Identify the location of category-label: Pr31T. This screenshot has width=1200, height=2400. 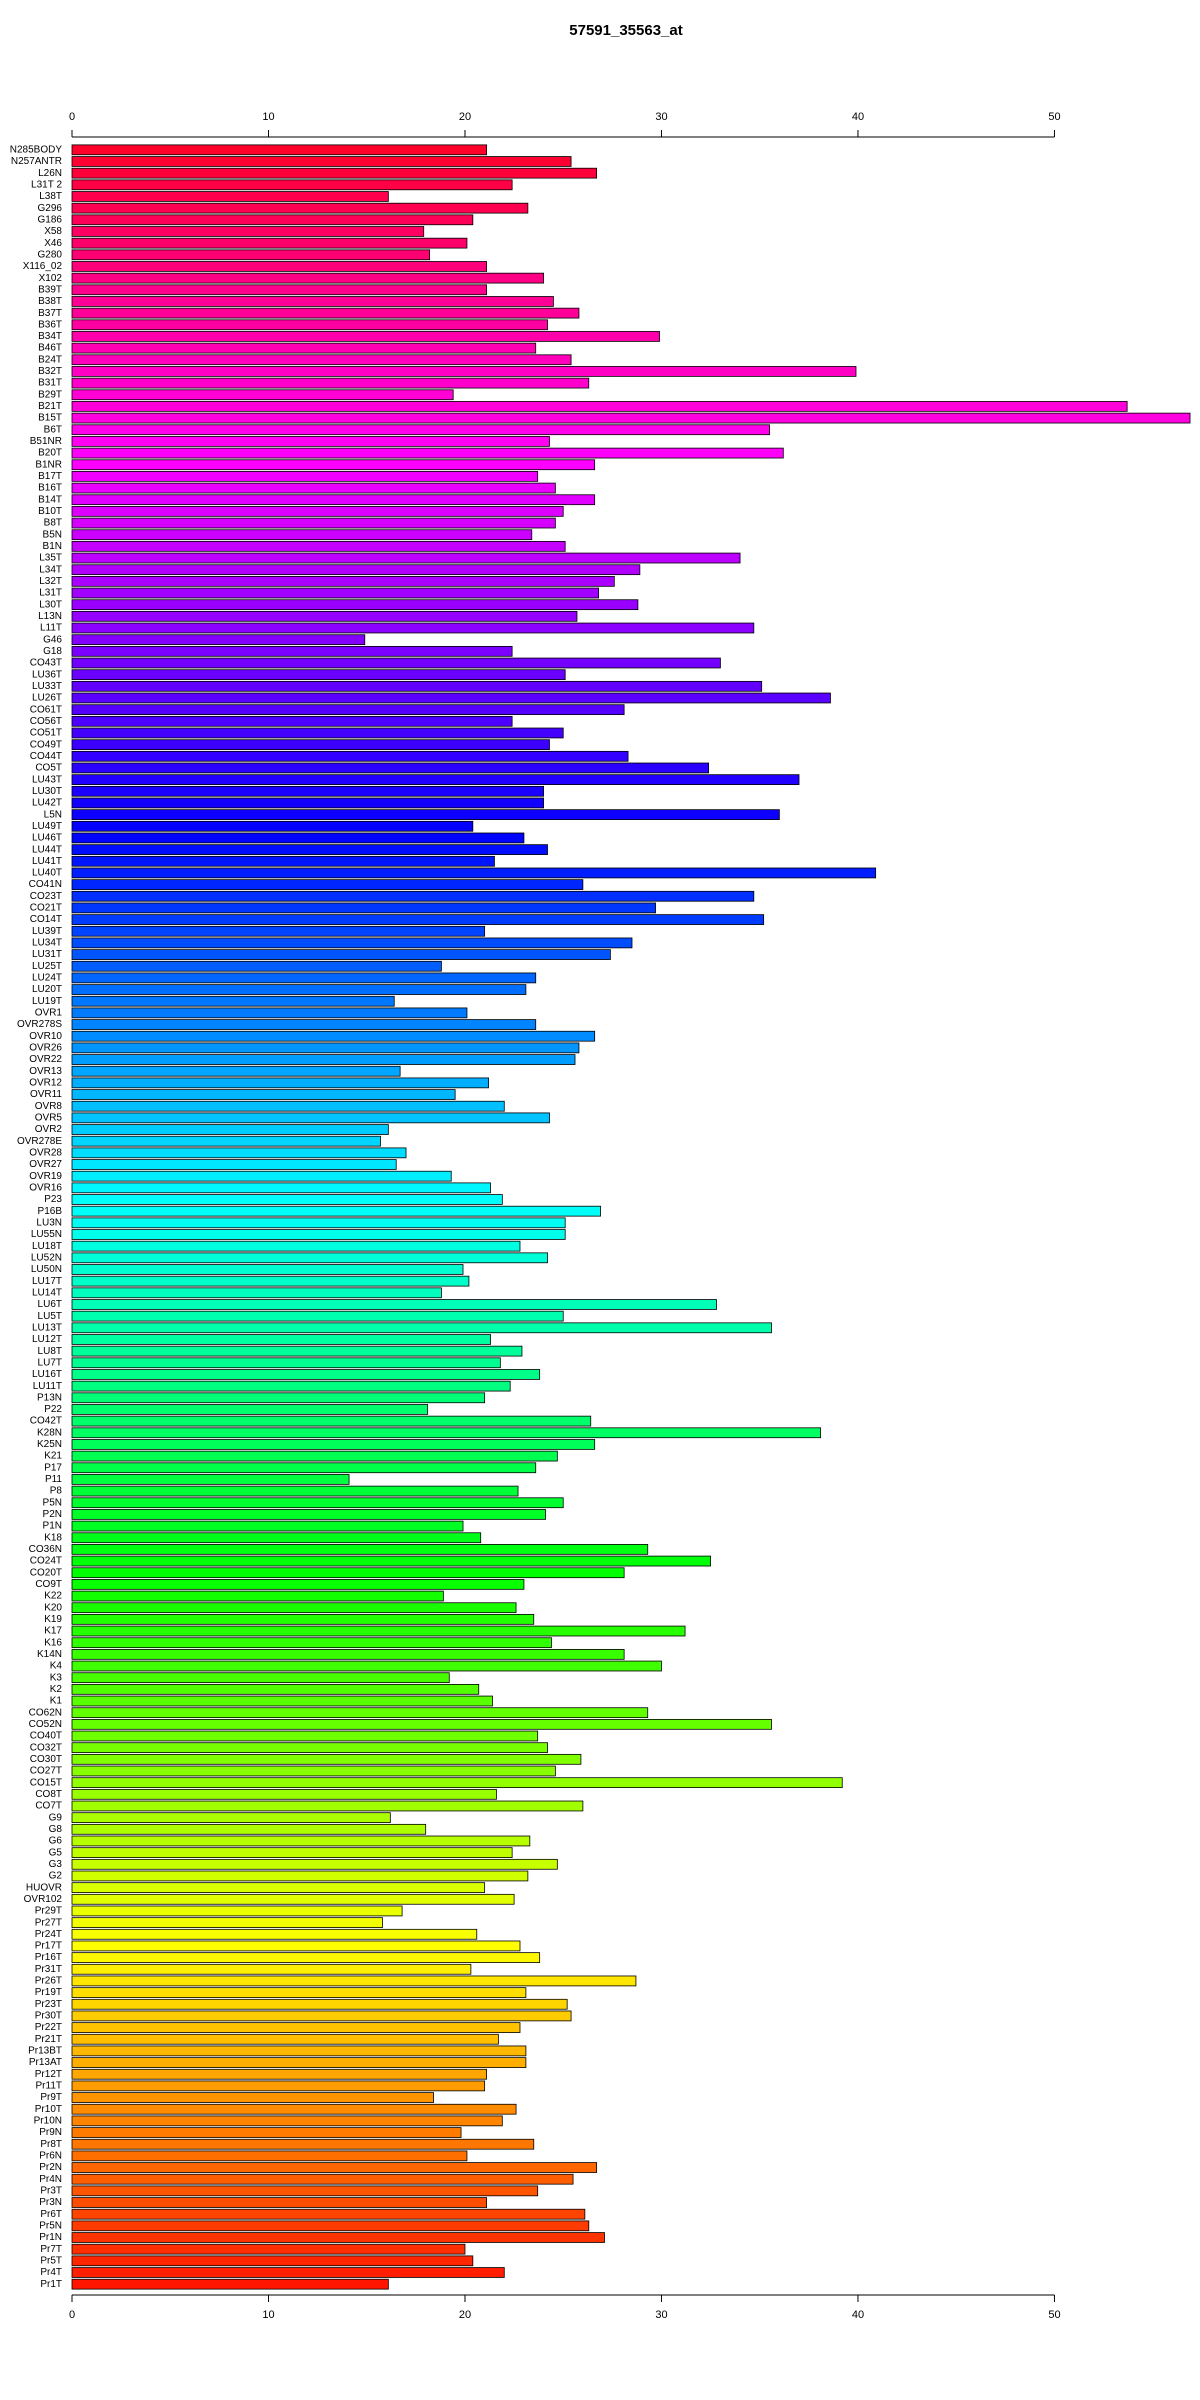
(48, 1969).